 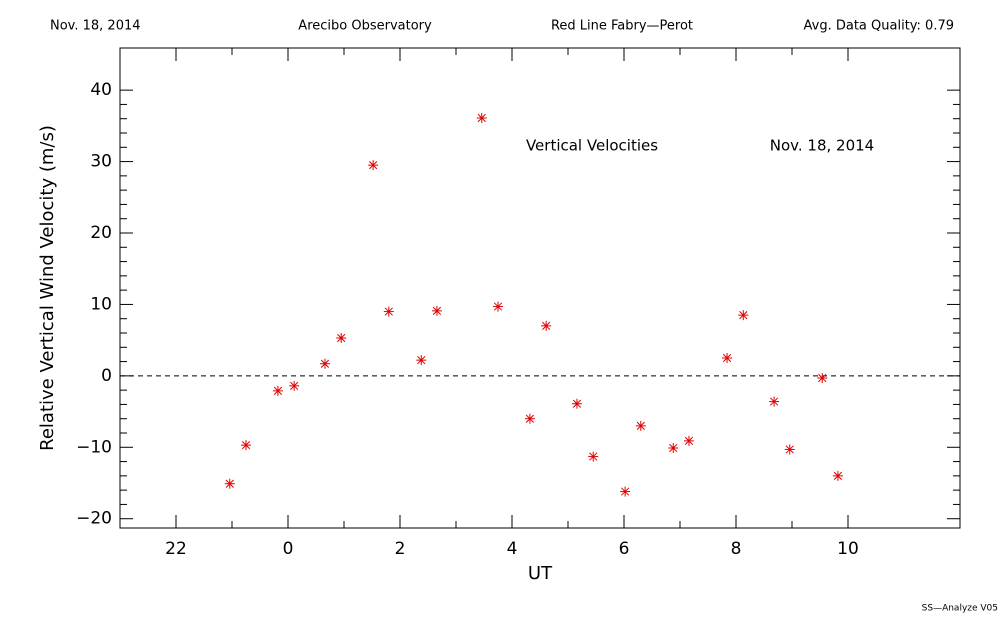 I want to click on x-axis-label: UT, so click(x=540, y=573).